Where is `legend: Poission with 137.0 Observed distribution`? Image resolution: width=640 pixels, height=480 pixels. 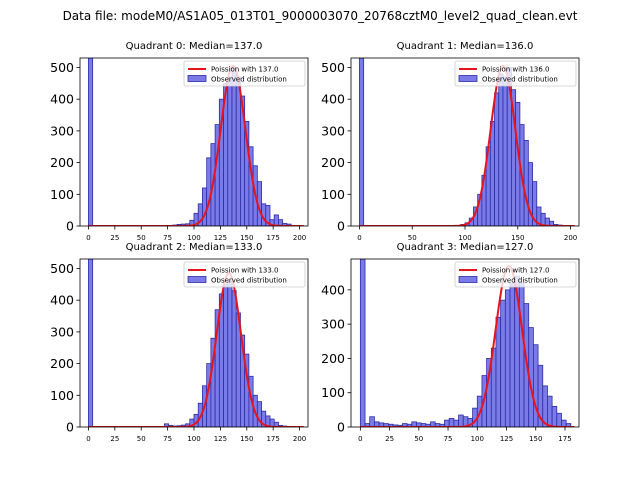
legend: Poission with 137.0 Observed distribution is located at coordinates (244, 73).